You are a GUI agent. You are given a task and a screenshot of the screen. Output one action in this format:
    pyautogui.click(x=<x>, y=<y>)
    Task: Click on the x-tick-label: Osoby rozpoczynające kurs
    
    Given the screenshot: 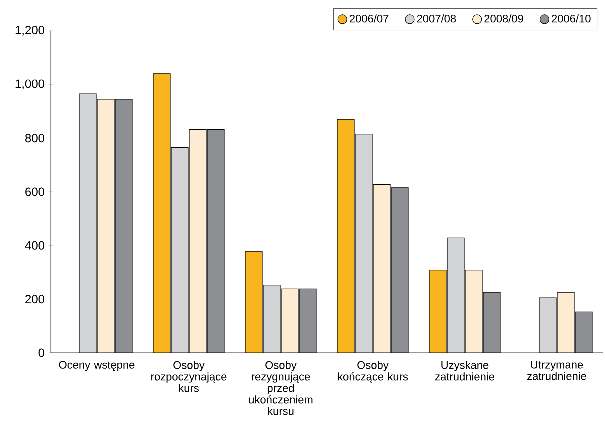 What is the action you would take?
    pyautogui.click(x=189, y=376)
    